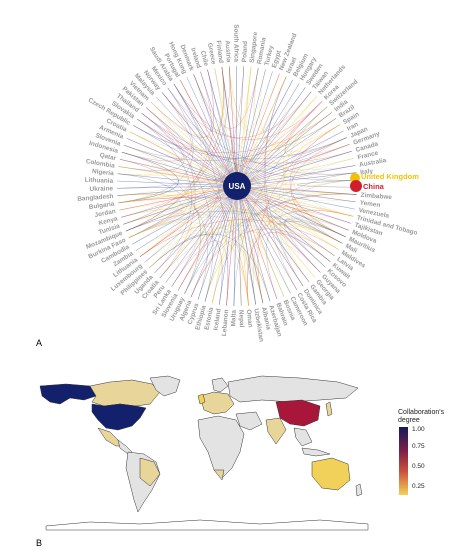  I want to click on china, so click(298, 413).